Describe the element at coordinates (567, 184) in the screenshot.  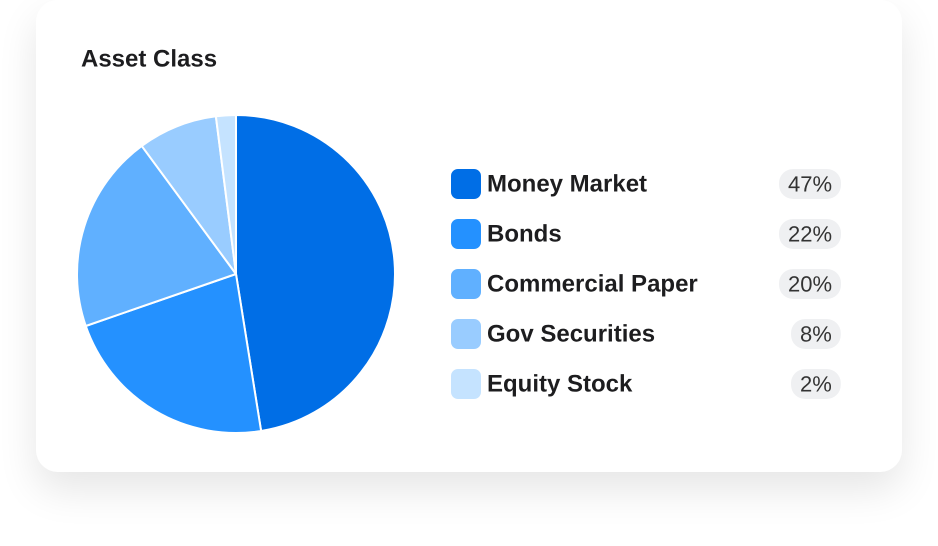
I see `legend-label: Money Market` at that location.